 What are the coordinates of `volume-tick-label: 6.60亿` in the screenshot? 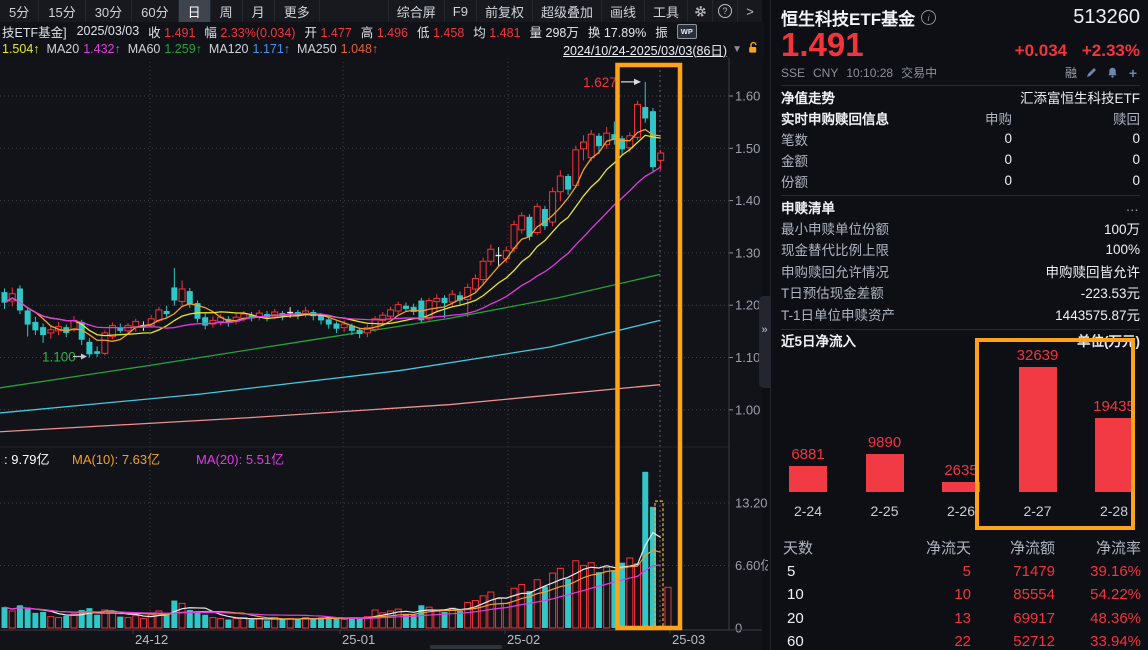 It's located at (751, 565).